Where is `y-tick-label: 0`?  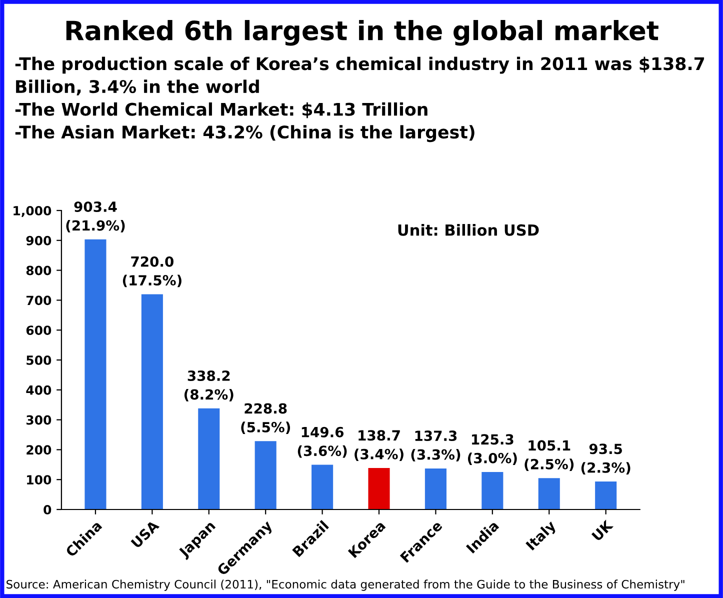 y-tick-label: 0 is located at coordinates (48, 509).